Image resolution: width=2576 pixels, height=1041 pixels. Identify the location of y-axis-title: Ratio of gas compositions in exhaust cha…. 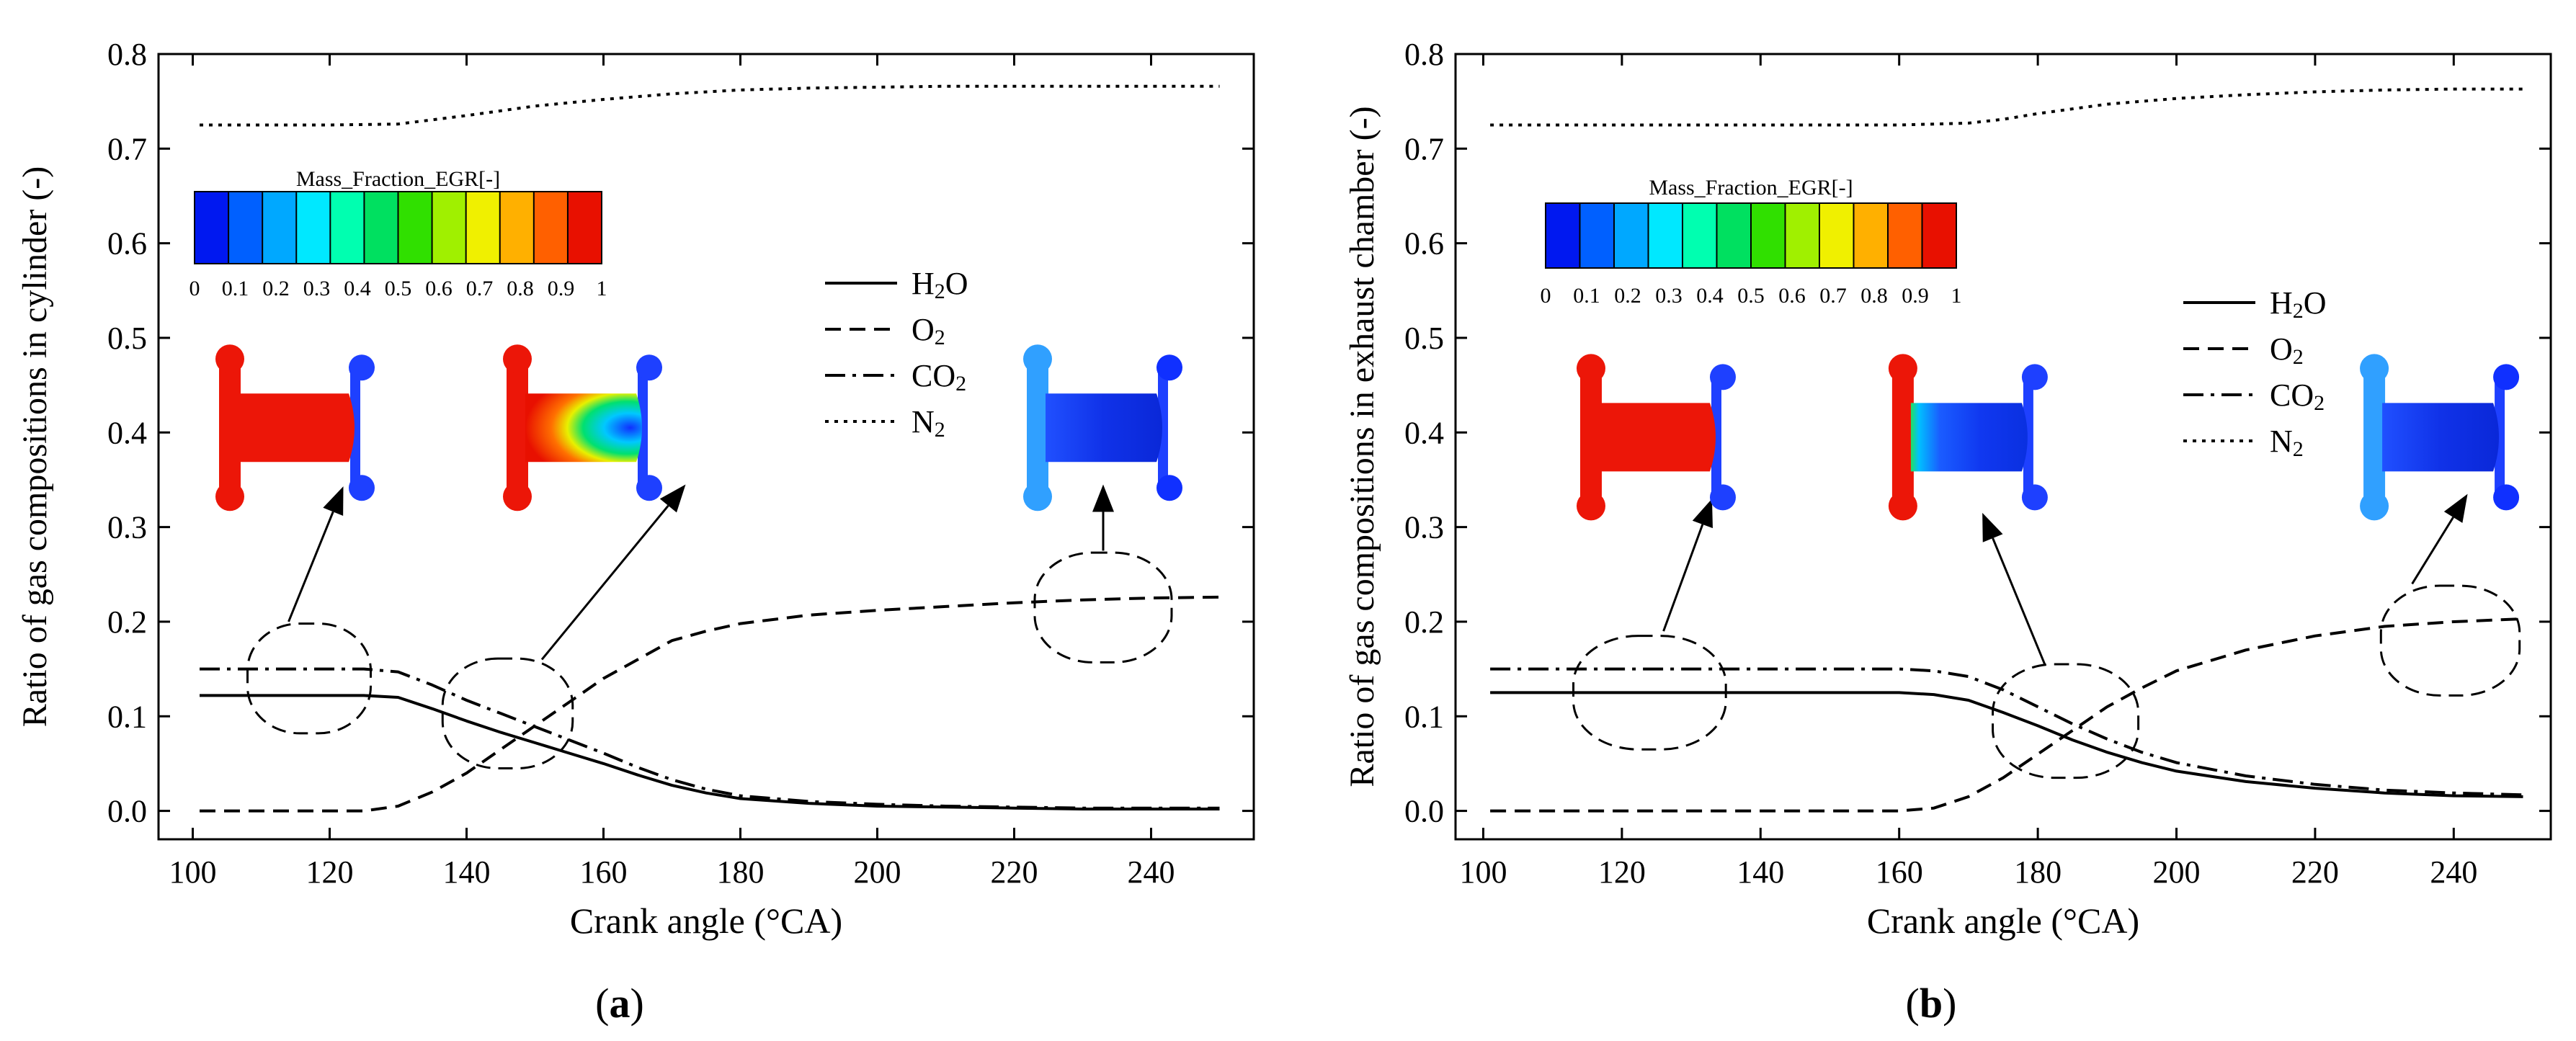
(1362, 447).